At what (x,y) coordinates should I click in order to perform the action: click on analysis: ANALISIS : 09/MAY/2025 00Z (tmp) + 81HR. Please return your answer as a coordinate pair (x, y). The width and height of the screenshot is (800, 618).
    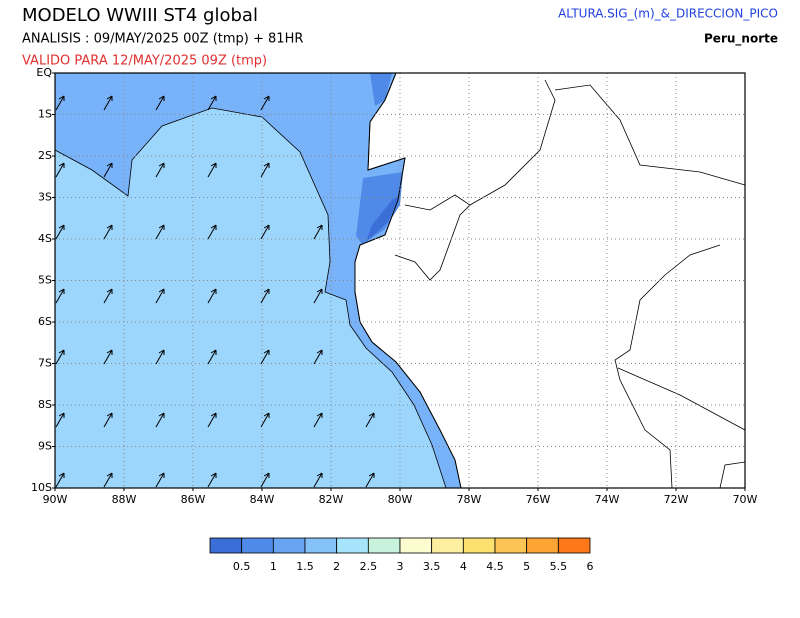
    Looking at the image, I should click on (162, 39).